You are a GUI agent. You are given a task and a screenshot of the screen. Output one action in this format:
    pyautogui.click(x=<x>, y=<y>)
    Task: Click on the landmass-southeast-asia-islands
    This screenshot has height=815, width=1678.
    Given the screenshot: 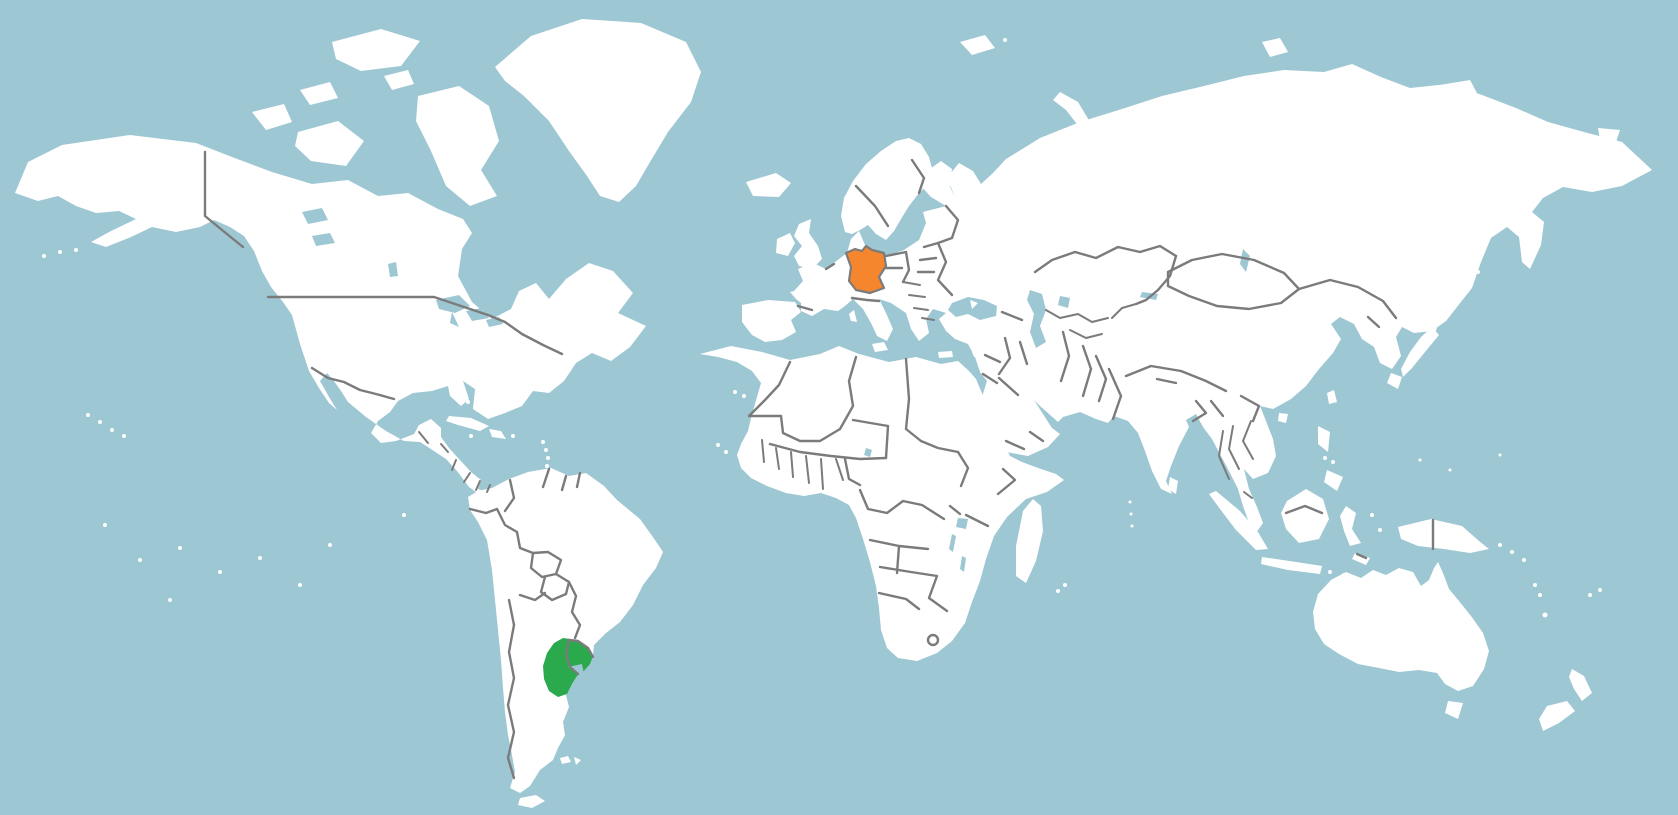 What is the action you would take?
    pyautogui.click(x=1349, y=500)
    